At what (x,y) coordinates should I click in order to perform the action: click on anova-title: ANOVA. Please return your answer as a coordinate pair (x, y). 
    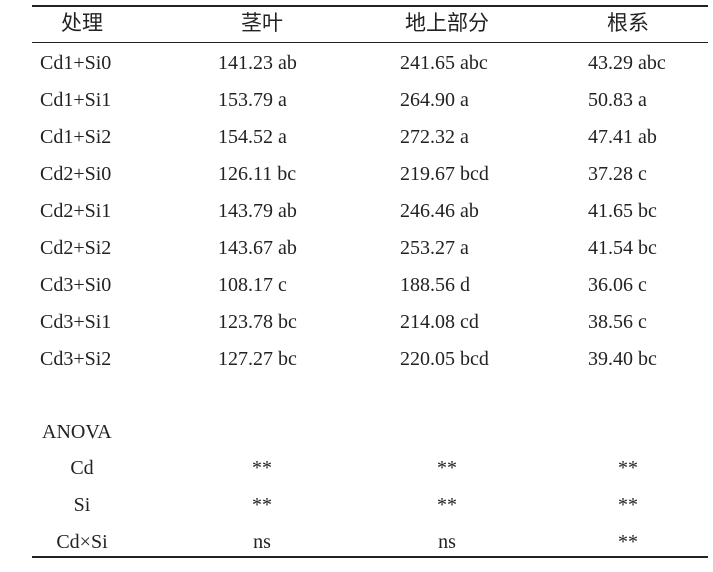
    Looking at the image, I should click on (77, 432).